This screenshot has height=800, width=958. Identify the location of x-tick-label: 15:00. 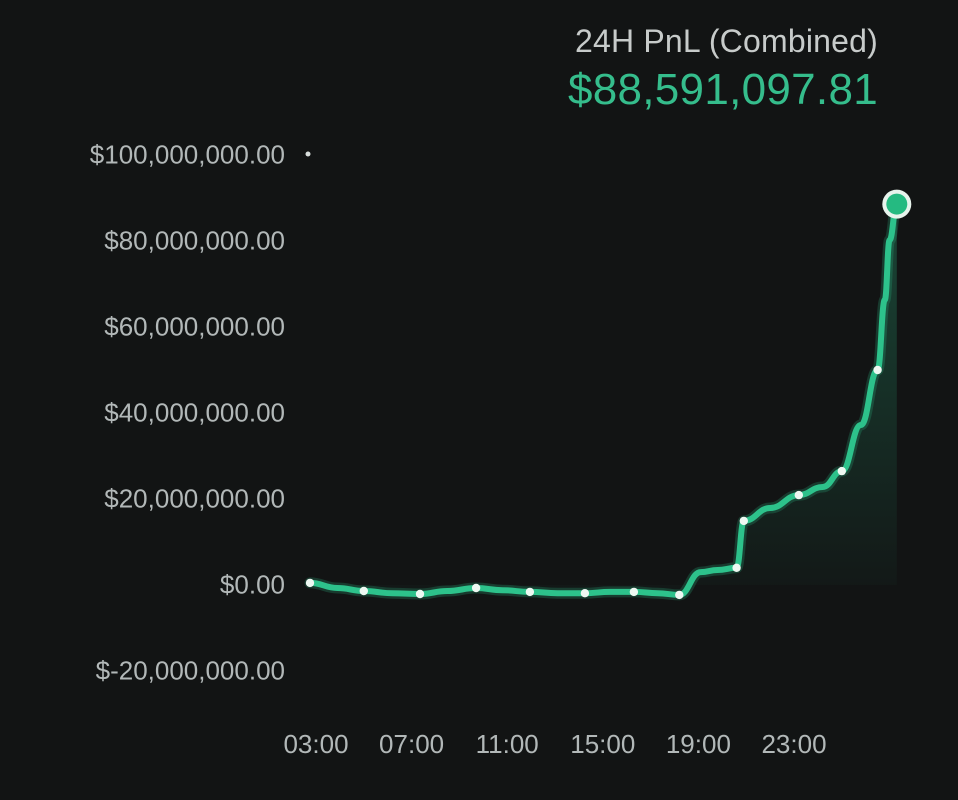
(603, 744).